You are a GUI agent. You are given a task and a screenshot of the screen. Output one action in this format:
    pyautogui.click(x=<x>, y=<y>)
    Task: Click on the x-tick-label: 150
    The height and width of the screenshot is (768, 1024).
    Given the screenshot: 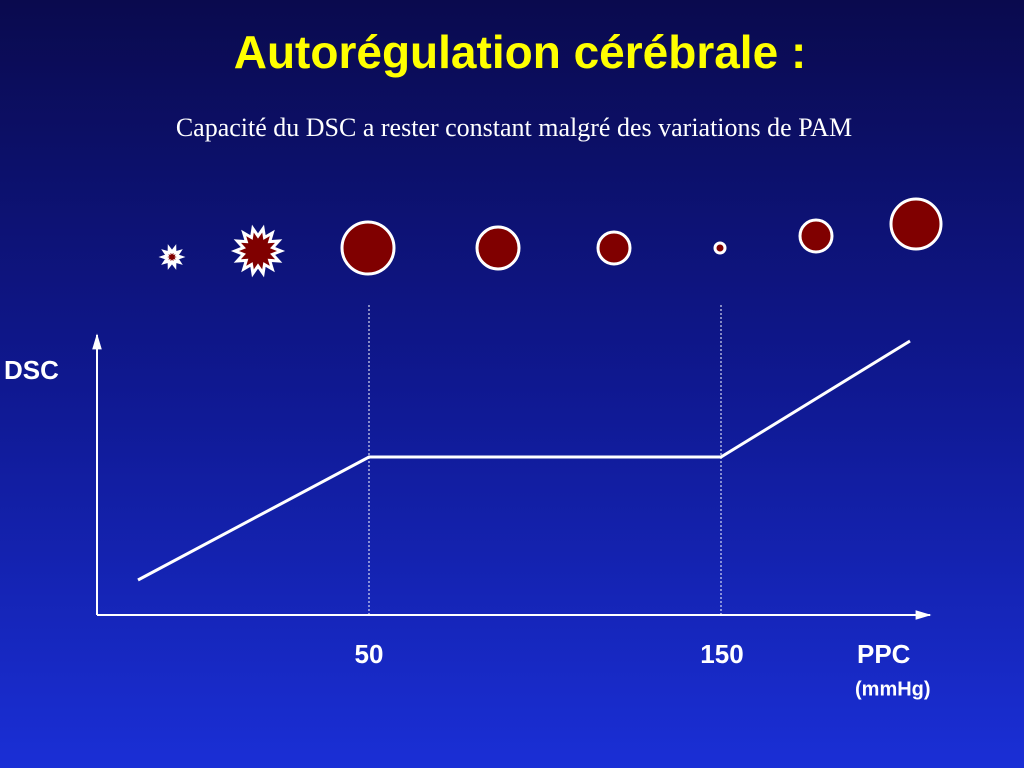 What is the action you would take?
    pyautogui.click(x=721, y=654)
    